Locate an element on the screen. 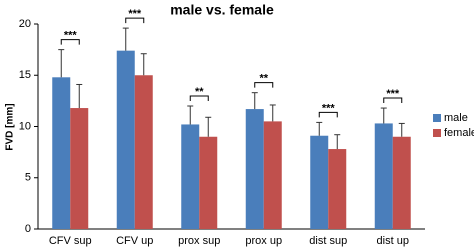  x-tick-label: CFV up is located at coordinates (134, 241).